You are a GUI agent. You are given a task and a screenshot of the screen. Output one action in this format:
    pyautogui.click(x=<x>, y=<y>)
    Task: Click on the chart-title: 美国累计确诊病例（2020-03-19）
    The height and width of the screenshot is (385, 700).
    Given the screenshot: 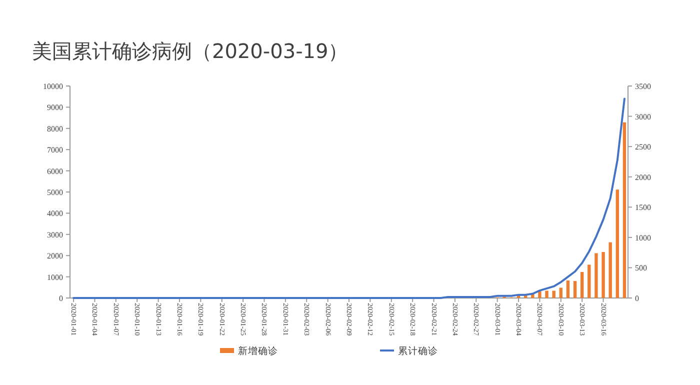 What is the action you would take?
    pyautogui.click(x=190, y=51)
    